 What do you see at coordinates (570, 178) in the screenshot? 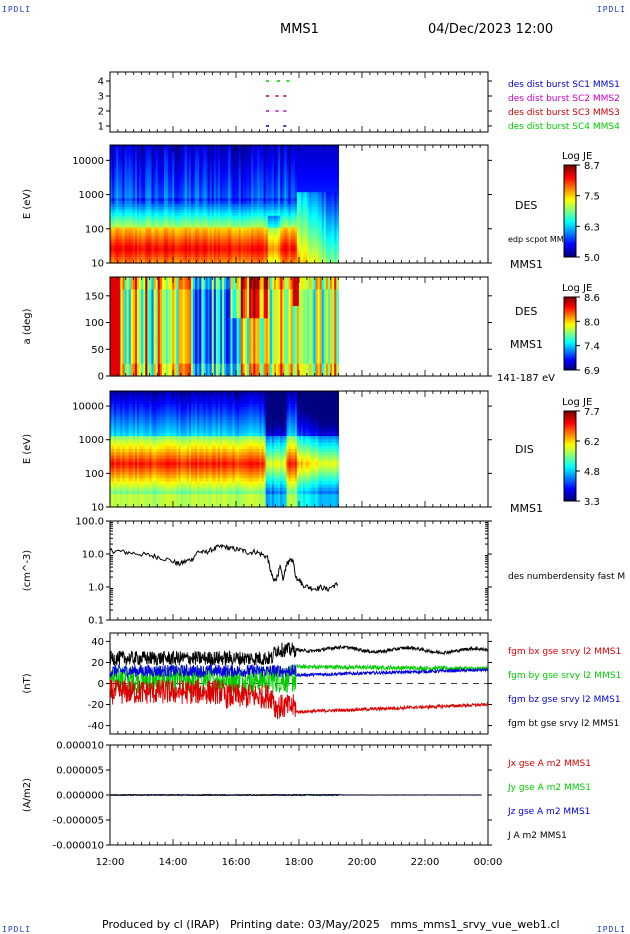
I see `colorbar-cell` at bounding box center [570, 178].